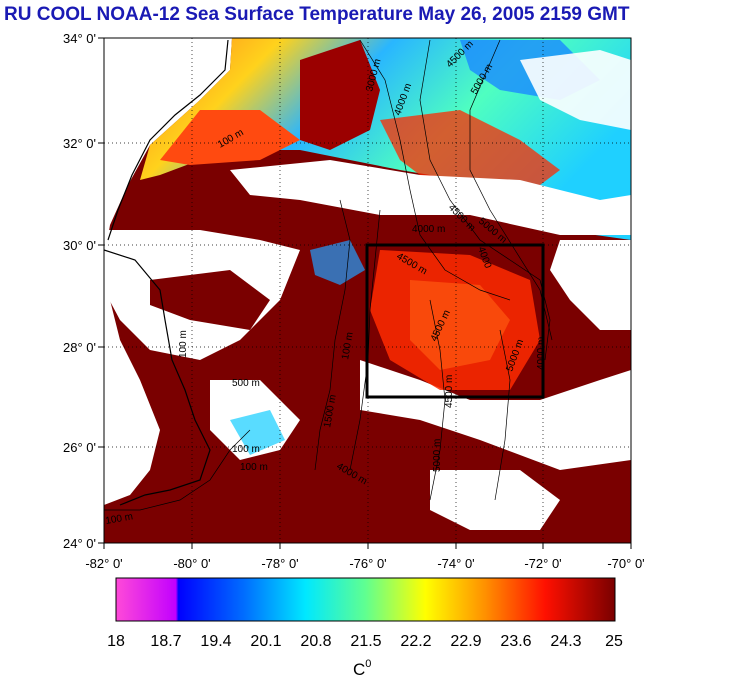 The width and height of the screenshot is (734, 680). I want to click on colorbar-tick-label: 18.7, so click(165, 641).